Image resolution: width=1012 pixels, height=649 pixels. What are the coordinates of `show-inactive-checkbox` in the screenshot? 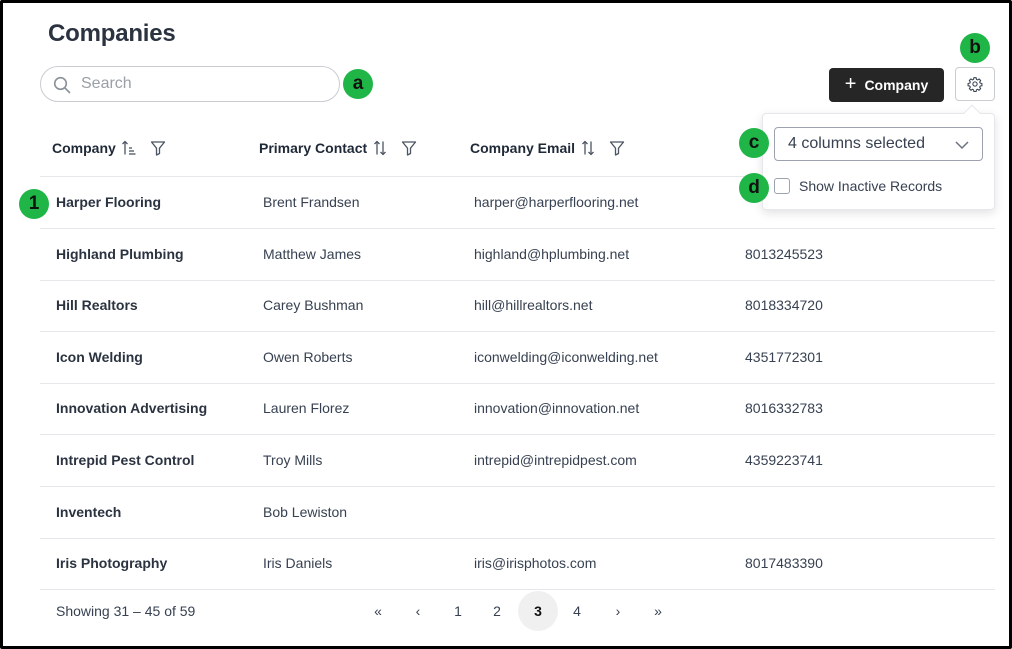 It's located at (782, 186).